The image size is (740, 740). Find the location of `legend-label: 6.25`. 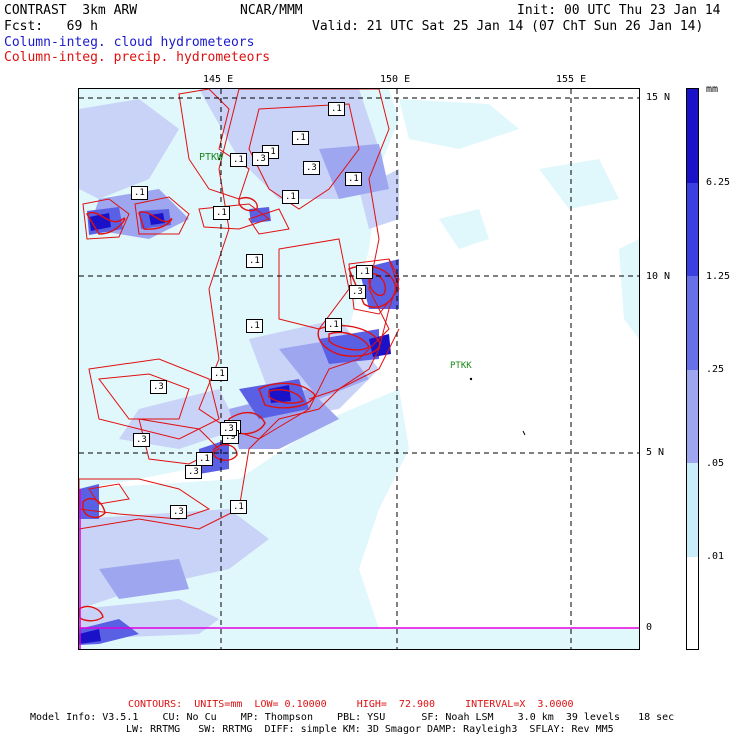

legend-label: 6.25 is located at coordinates (718, 182).